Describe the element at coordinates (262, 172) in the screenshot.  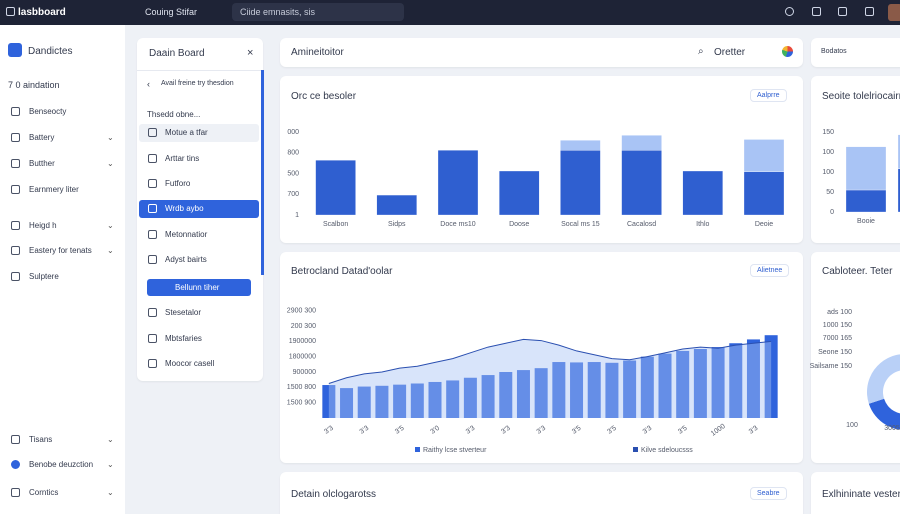
I see `scrollbar` at that location.